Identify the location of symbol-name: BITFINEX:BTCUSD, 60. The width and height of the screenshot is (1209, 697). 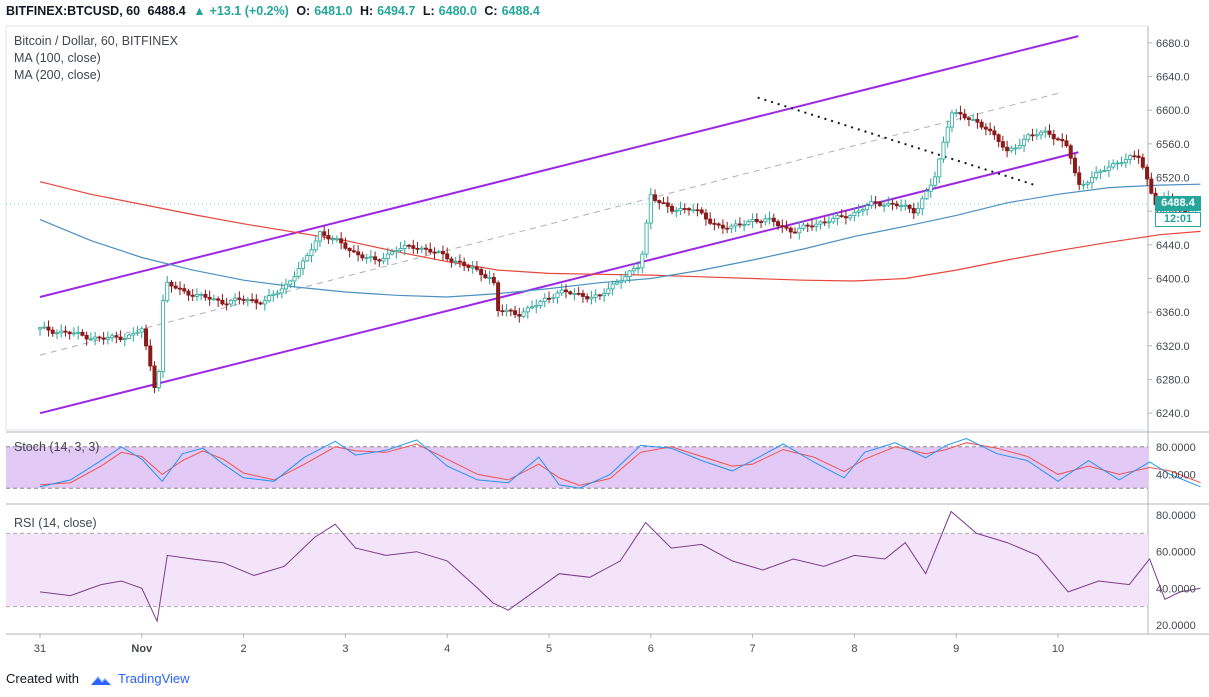
(73, 11).